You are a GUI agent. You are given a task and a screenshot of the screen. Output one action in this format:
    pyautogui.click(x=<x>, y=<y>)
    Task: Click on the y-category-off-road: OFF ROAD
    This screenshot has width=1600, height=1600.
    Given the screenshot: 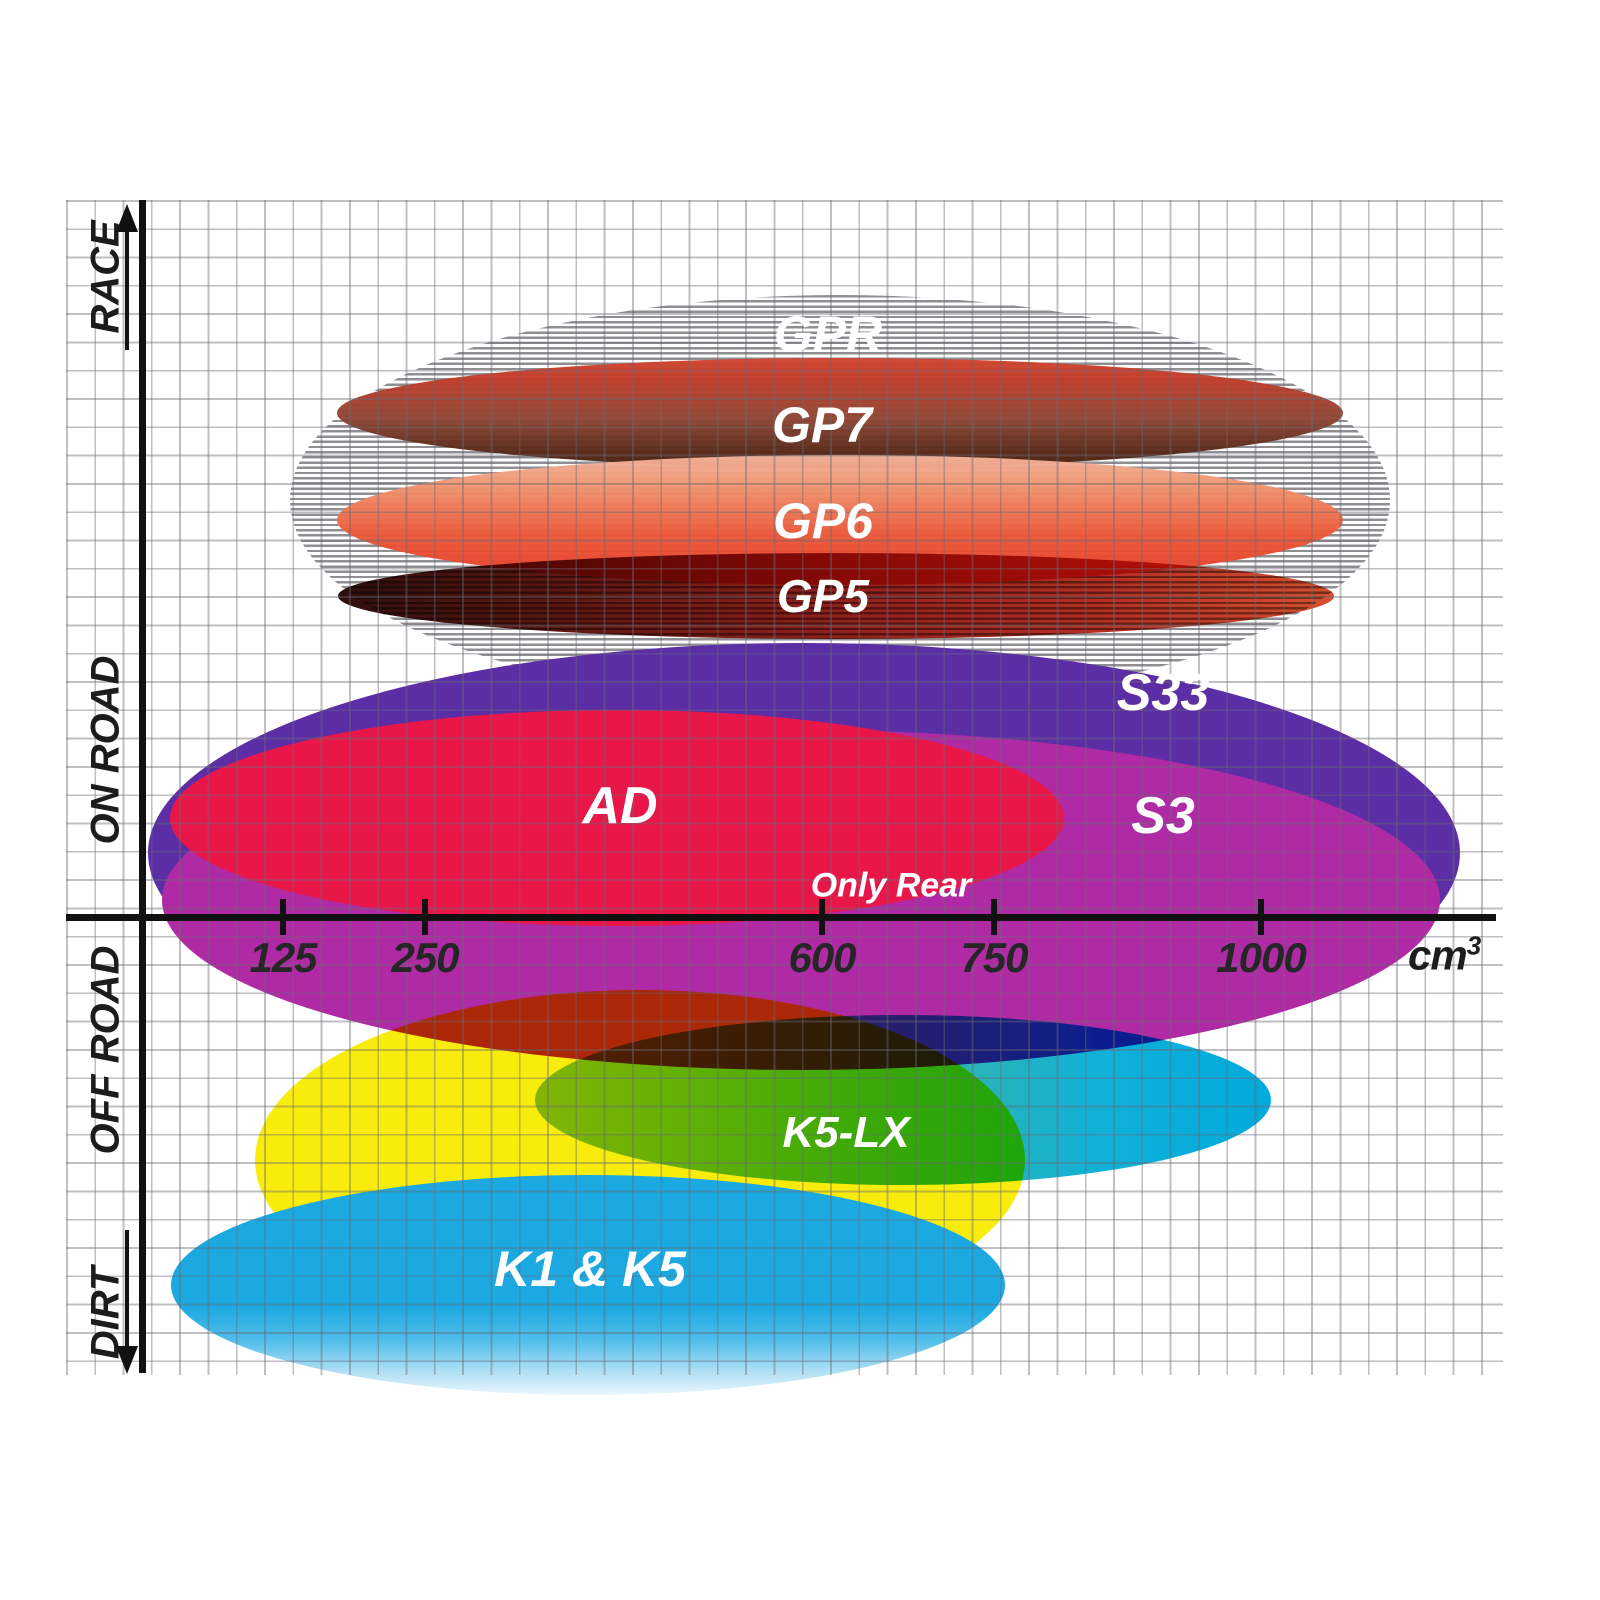 What is the action you would take?
    pyautogui.click(x=105, y=1050)
    